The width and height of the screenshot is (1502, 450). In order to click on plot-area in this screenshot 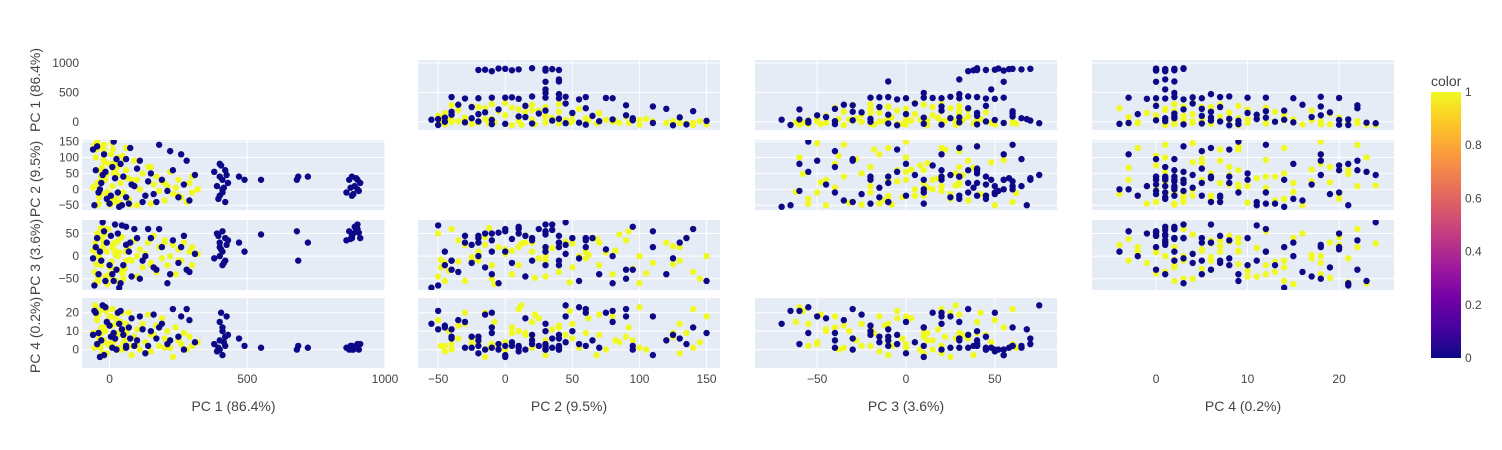, I will do `click(1243, 175)`.